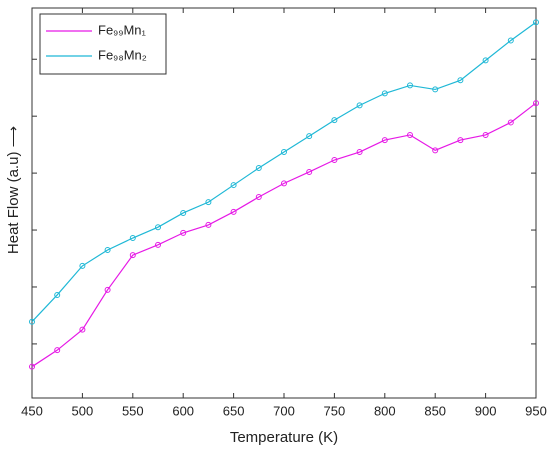 The width and height of the screenshot is (550, 453). I want to click on legend-label: Fe₉₈Mn₂, so click(122, 54).